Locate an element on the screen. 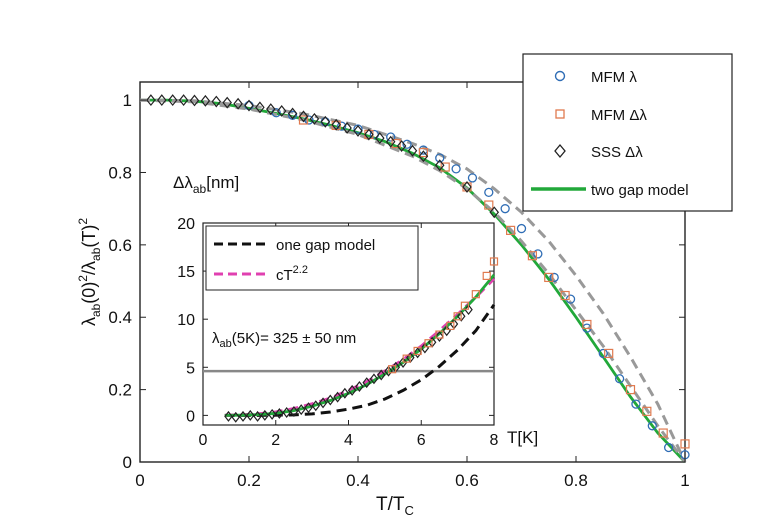 This screenshot has width=763, height=531. legend-label-mfm-lambda: MFM λ is located at coordinates (614, 77).